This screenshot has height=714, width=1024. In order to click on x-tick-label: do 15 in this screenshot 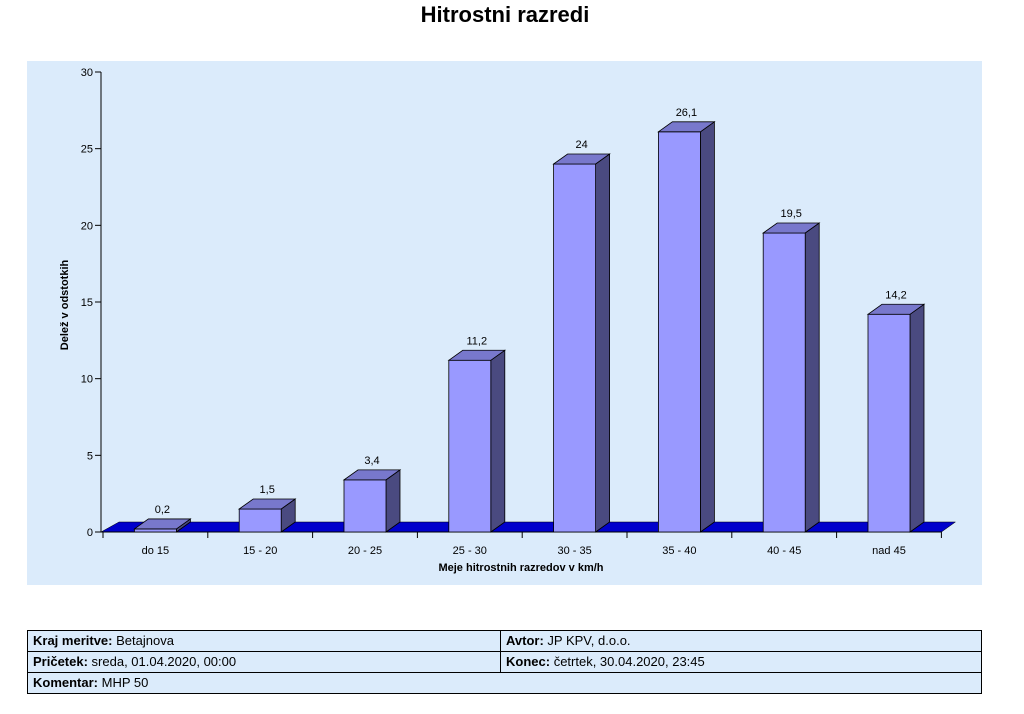, I will do `click(156, 551)`.